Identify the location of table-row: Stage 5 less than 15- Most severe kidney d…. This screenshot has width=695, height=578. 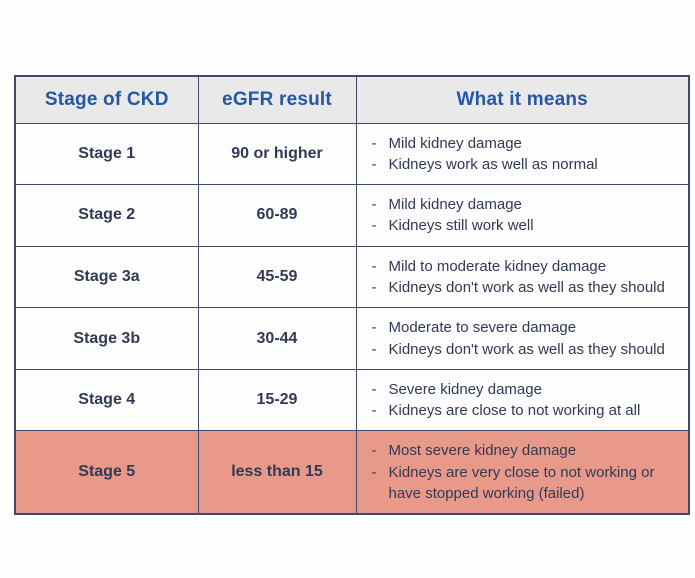
(352, 472).